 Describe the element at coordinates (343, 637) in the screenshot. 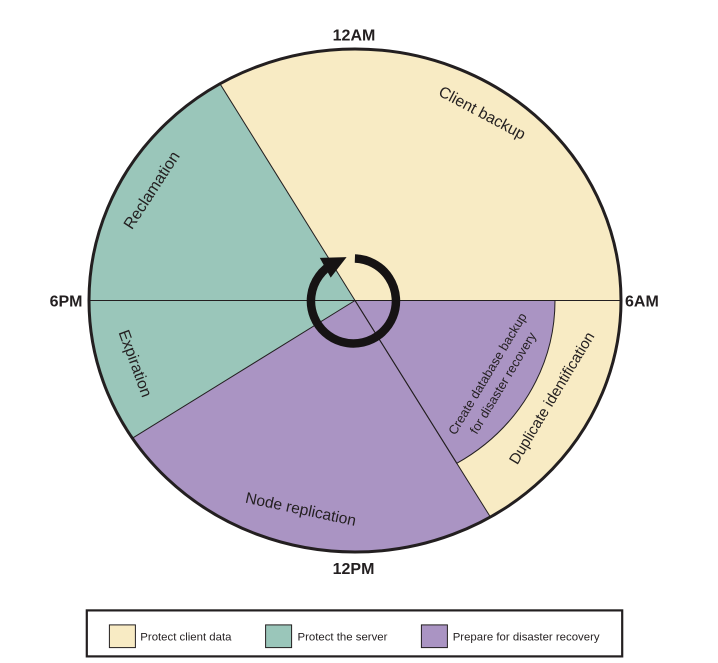

I see `svg-text: Protect the server` at that location.